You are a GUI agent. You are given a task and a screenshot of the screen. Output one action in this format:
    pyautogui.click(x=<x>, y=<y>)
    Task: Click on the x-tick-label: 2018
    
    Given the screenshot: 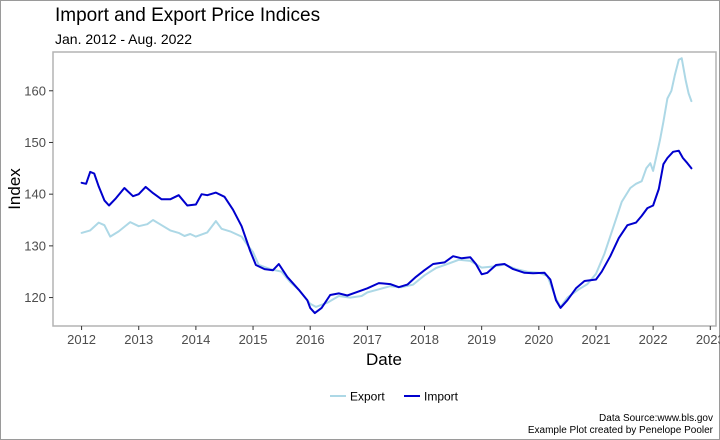 What is the action you would take?
    pyautogui.click(x=424, y=339)
    